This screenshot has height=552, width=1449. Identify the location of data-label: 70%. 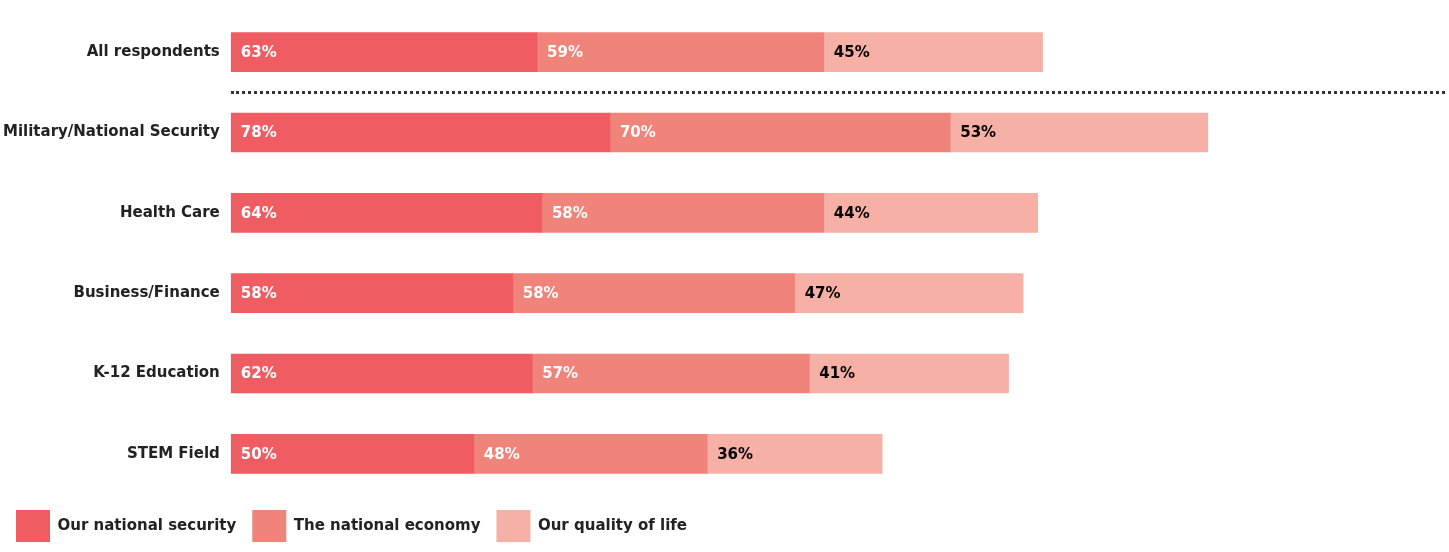
(637, 132).